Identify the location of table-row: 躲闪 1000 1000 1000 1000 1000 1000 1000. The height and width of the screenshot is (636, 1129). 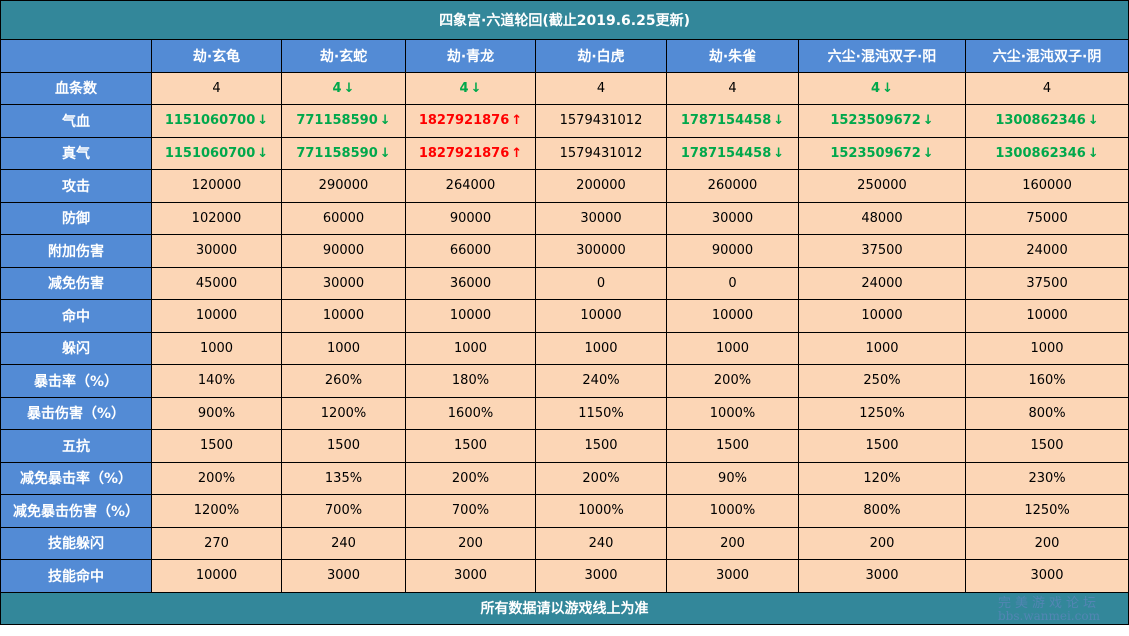
(564, 348).